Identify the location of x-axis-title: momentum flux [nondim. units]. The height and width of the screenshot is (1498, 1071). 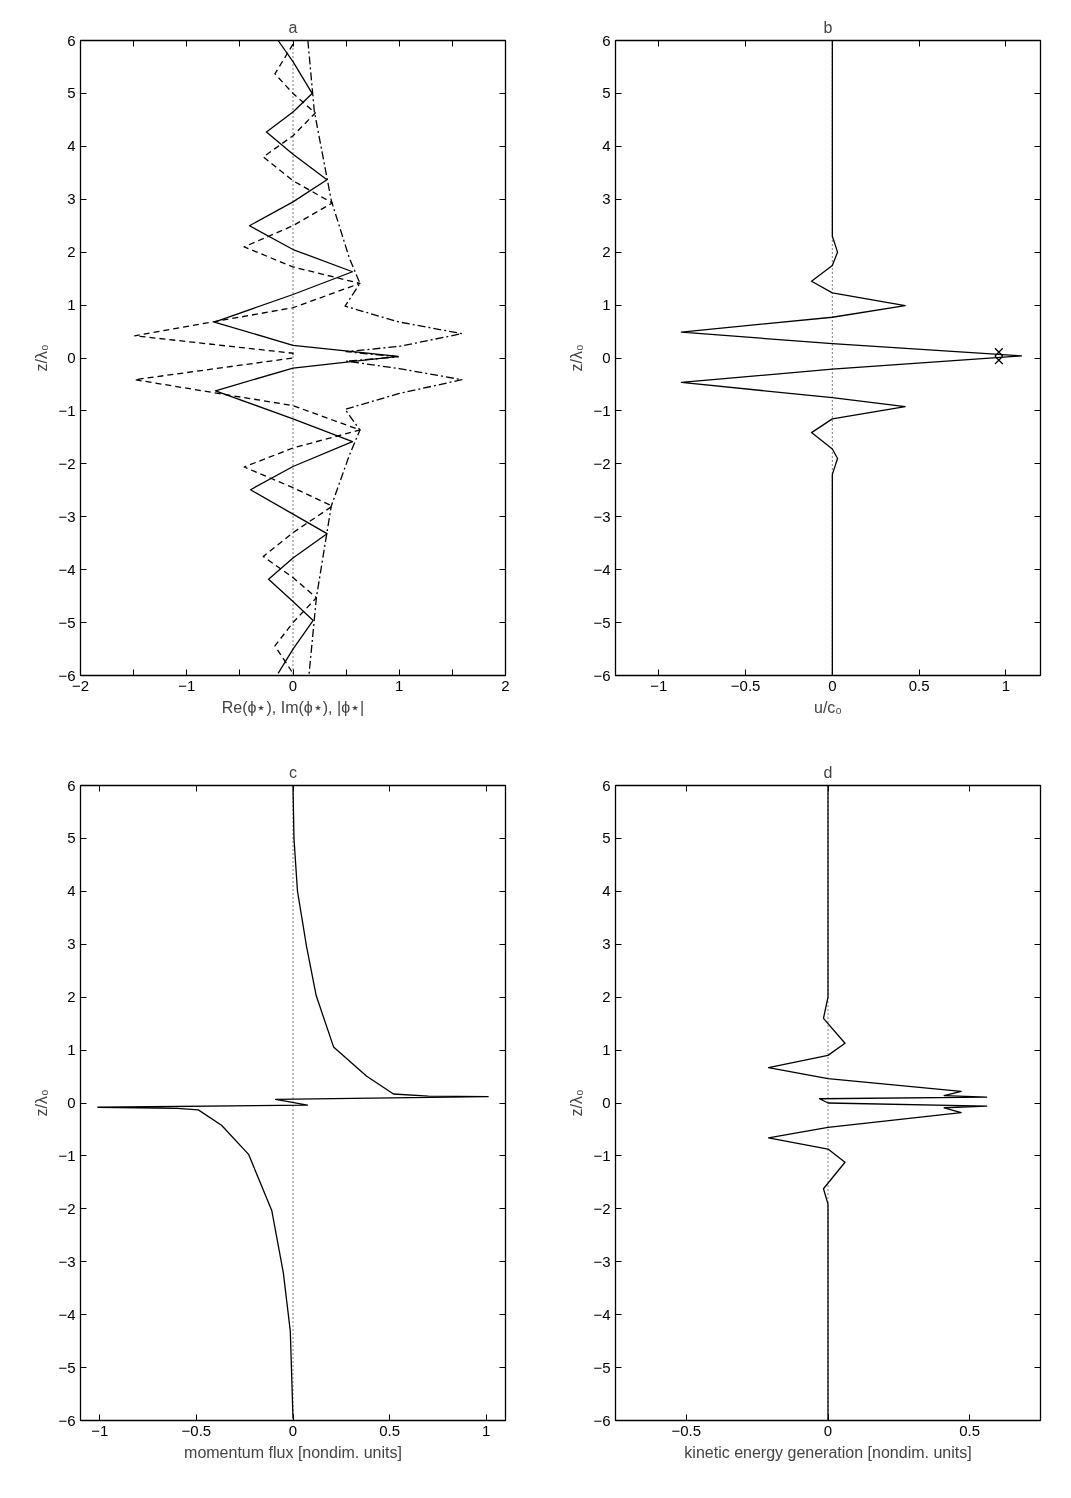
(293, 1452).